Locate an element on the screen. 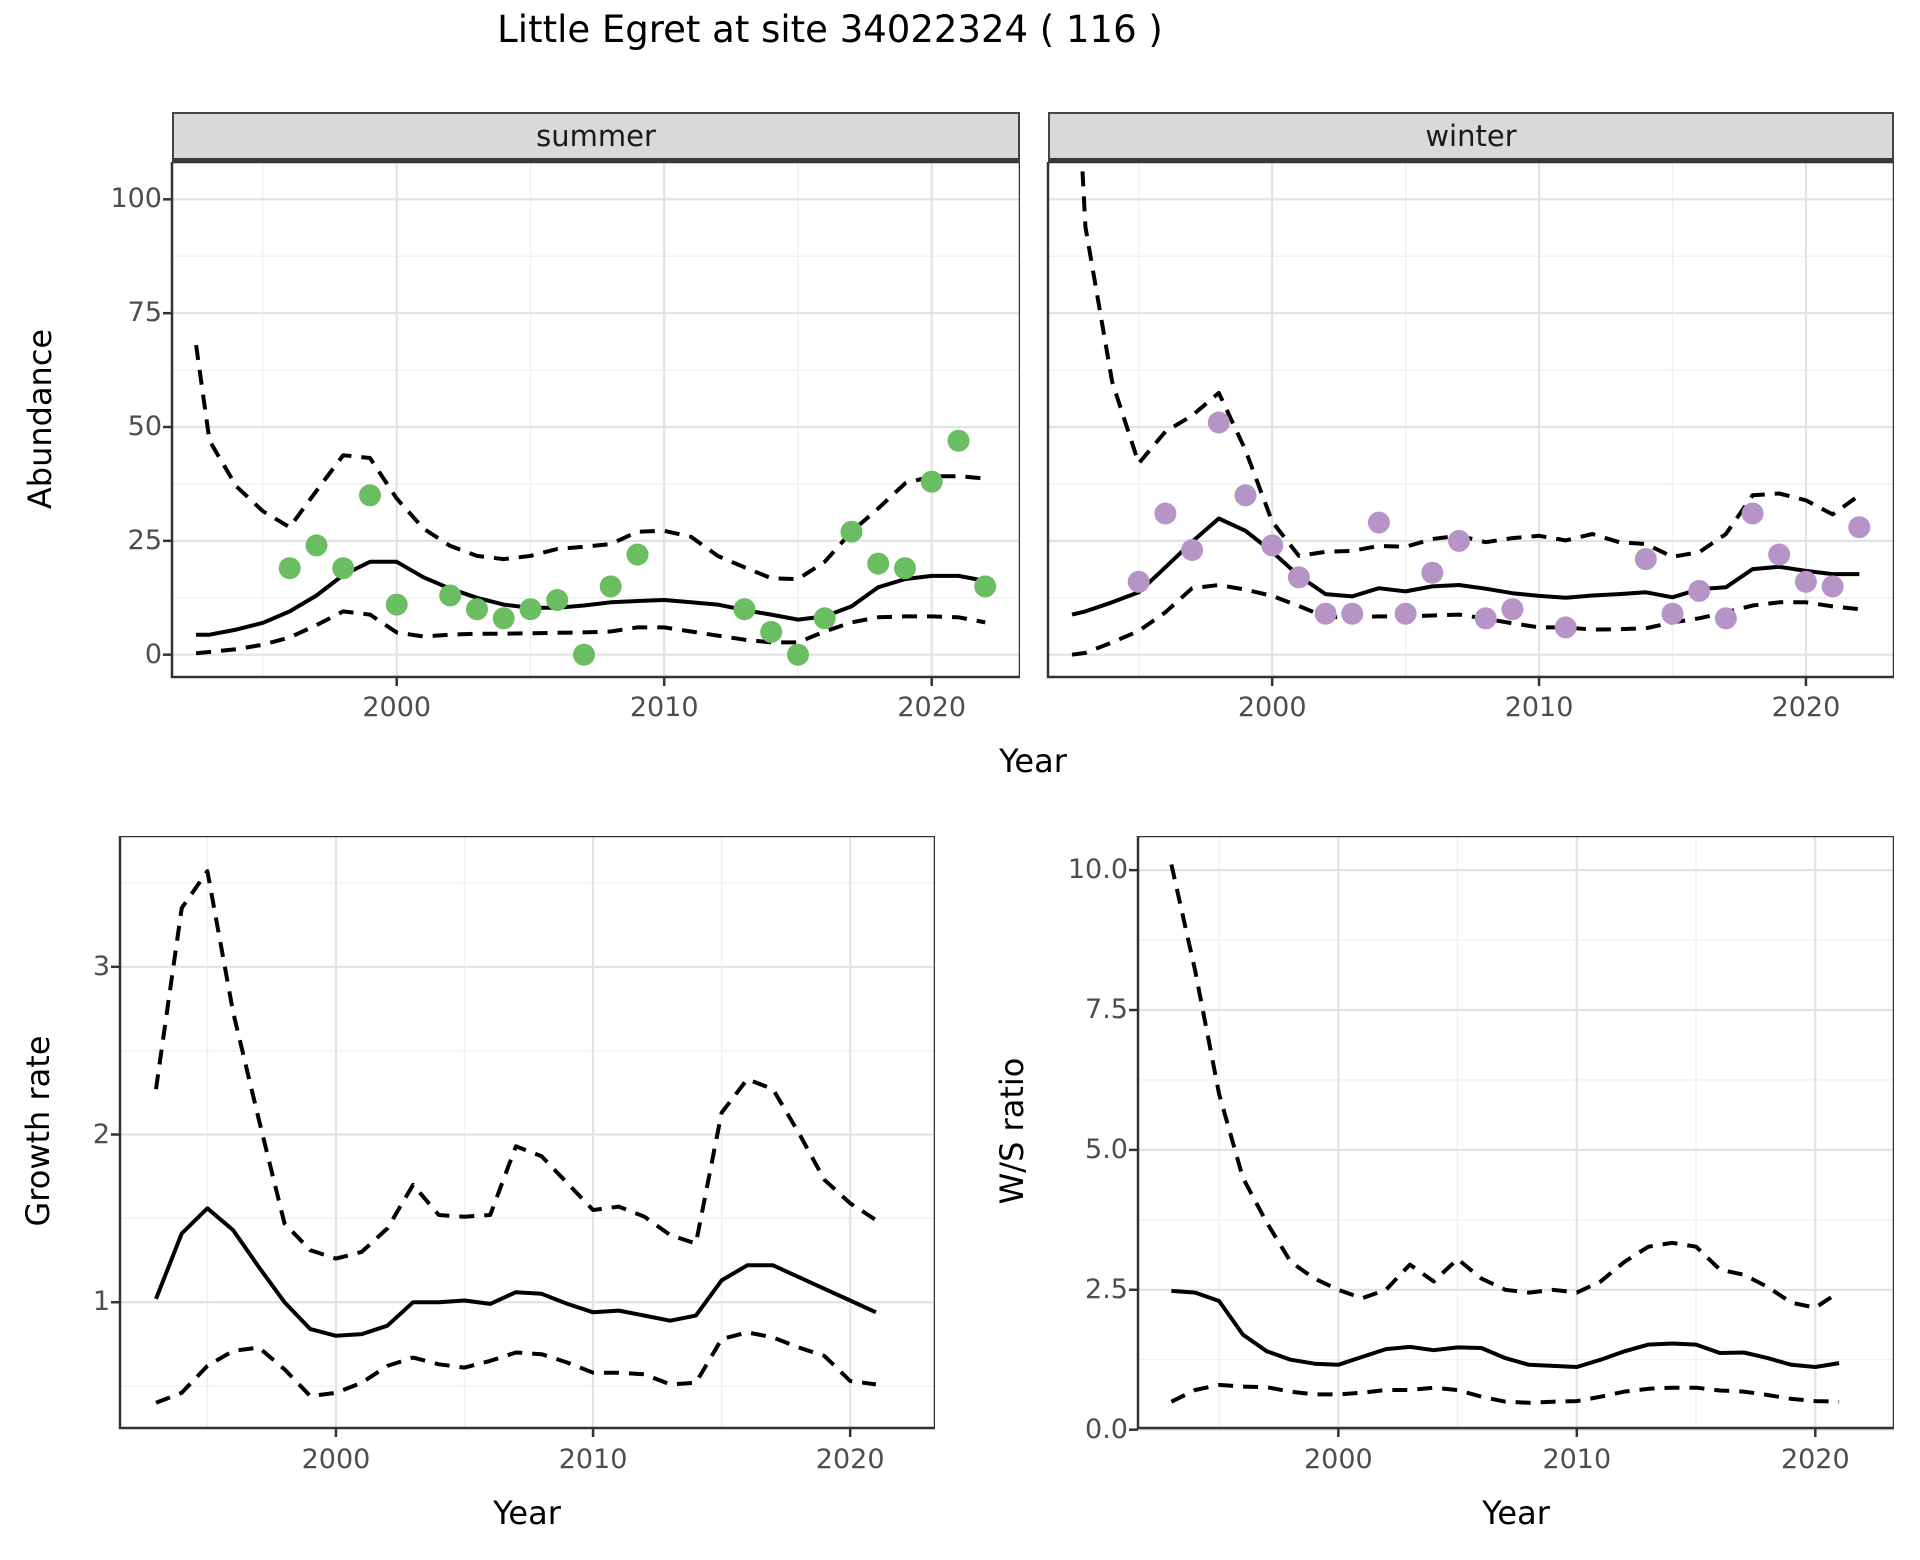  y-tick-label: 2 is located at coordinates (101, 1134).